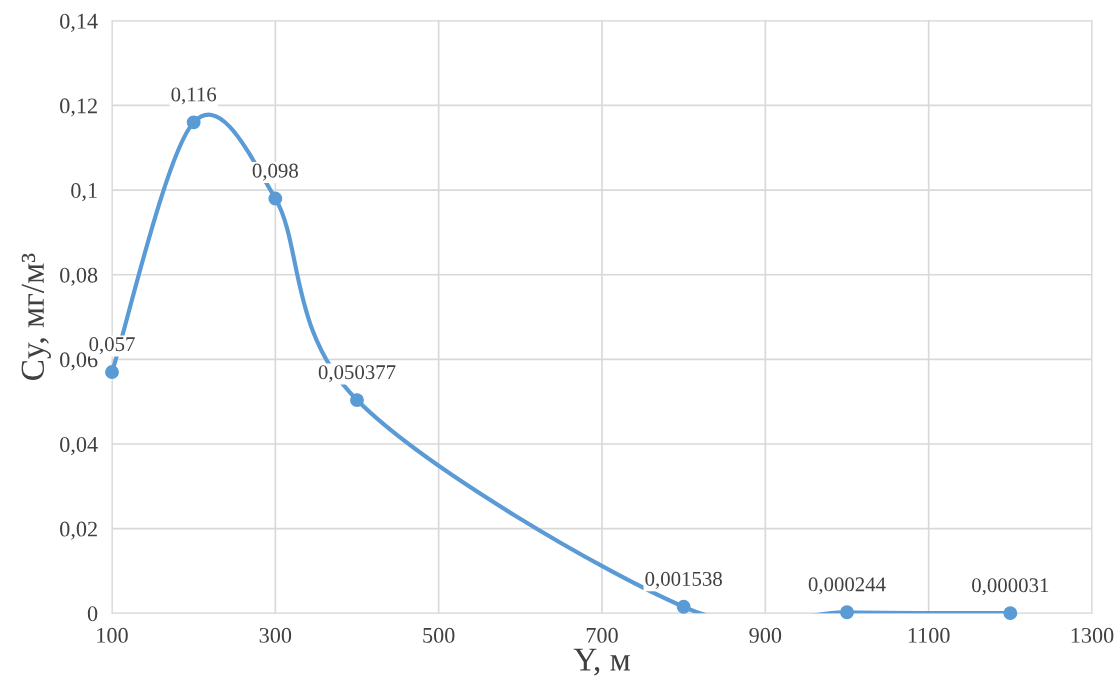  Describe the element at coordinates (84, 192) in the screenshot. I see `y-tick-label: 0,1` at that location.